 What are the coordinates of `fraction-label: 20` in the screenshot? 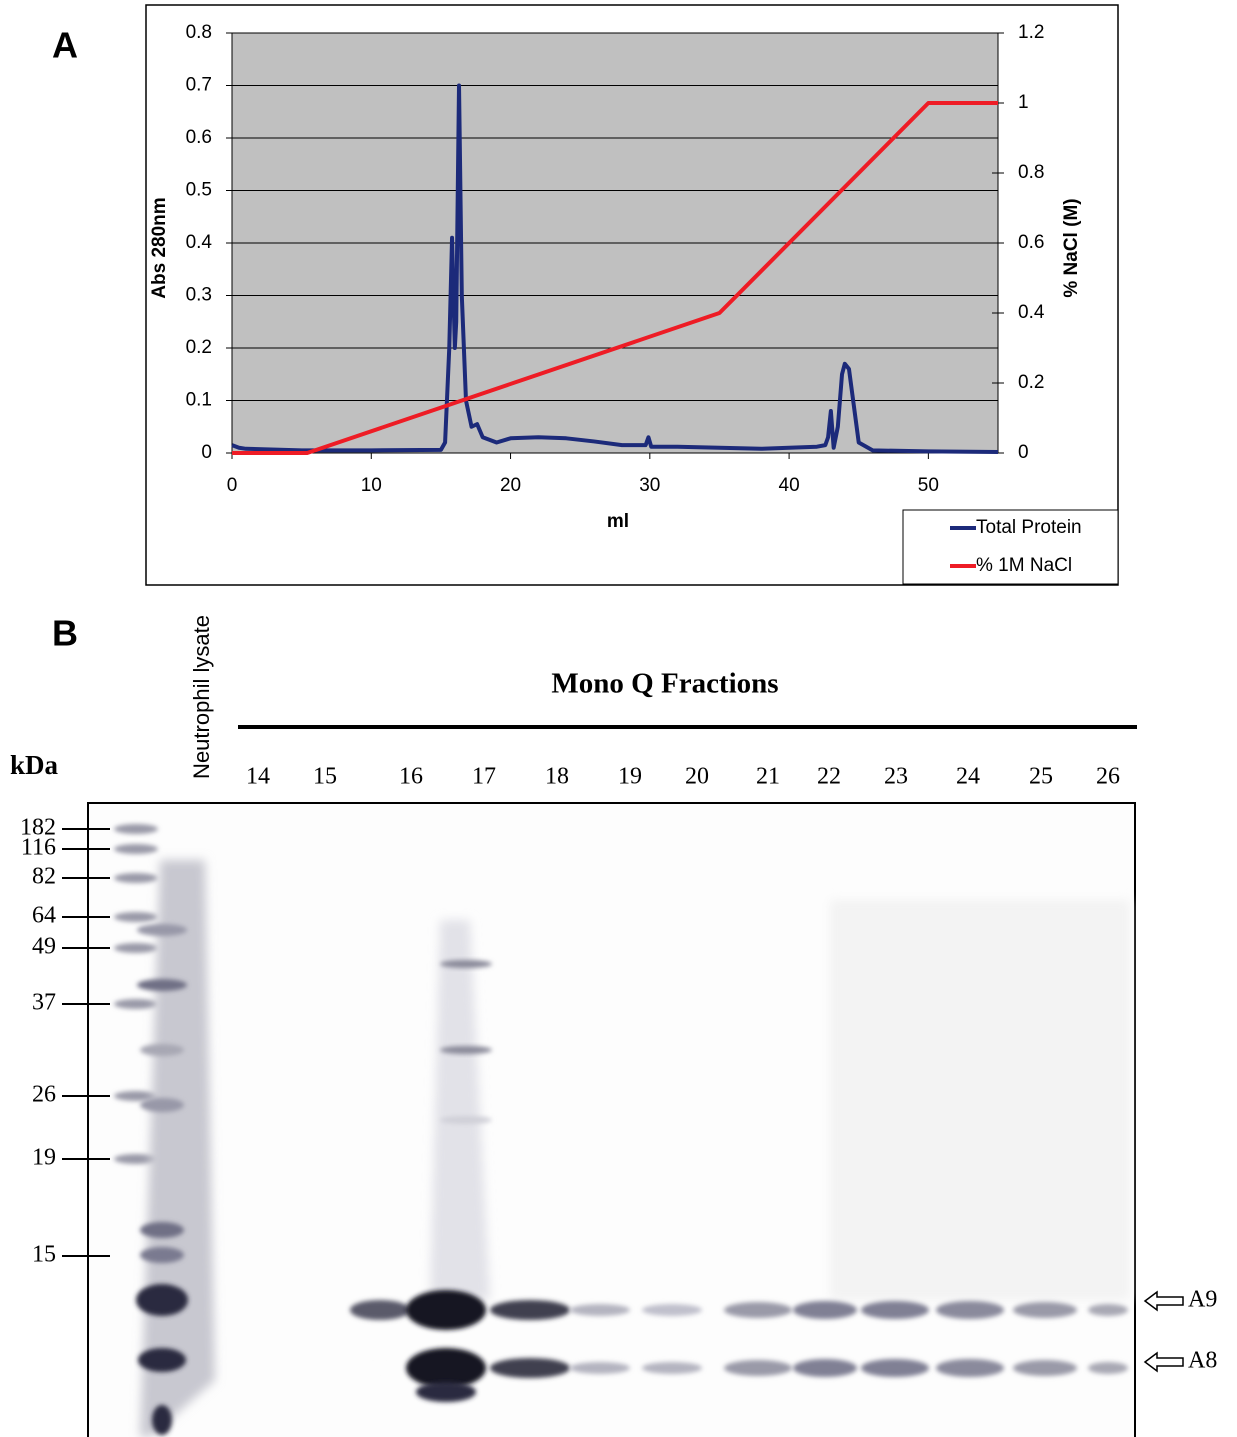 It's located at (697, 777).